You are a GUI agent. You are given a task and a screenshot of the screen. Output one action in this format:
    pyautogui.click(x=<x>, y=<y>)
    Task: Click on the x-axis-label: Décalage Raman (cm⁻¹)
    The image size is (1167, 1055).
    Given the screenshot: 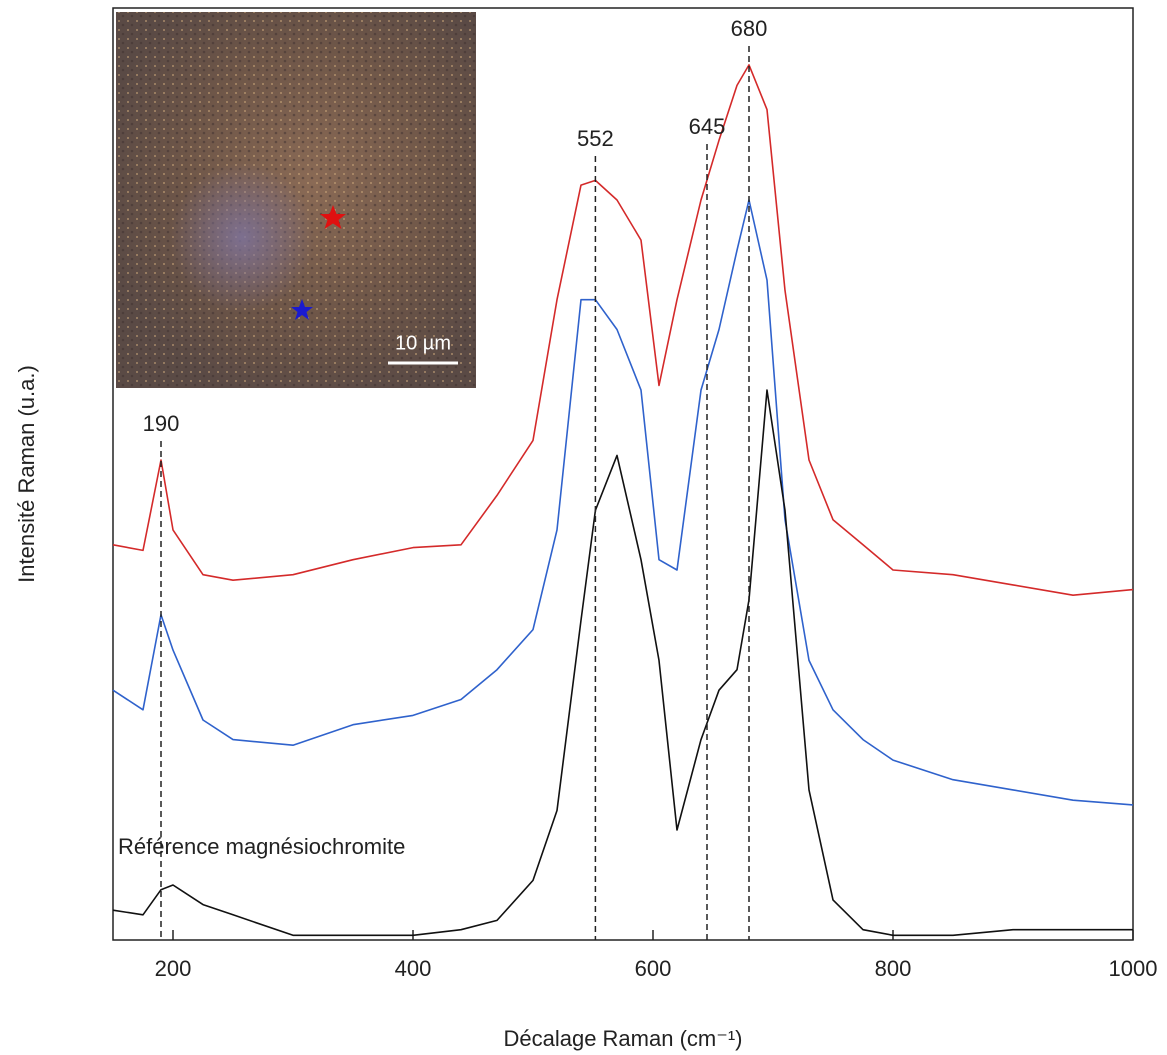 What is the action you would take?
    pyautogui.click(x=622, y=1038)
    